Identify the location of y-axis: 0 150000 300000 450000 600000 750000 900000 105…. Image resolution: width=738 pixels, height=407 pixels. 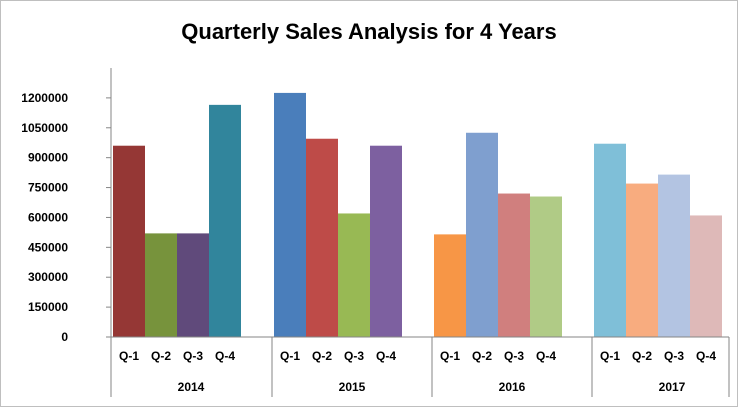
(66, 206).